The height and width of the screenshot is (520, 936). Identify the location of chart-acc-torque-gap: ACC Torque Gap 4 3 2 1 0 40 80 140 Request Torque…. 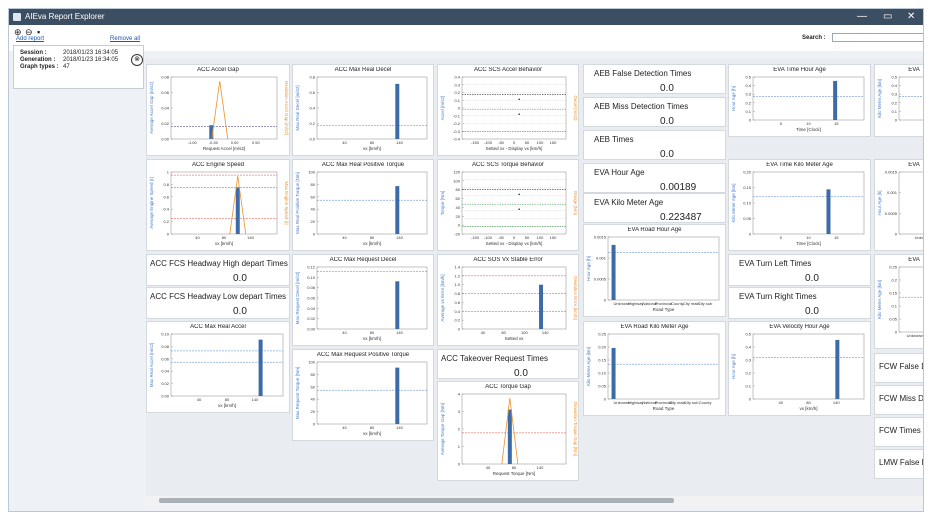
(508, 431).